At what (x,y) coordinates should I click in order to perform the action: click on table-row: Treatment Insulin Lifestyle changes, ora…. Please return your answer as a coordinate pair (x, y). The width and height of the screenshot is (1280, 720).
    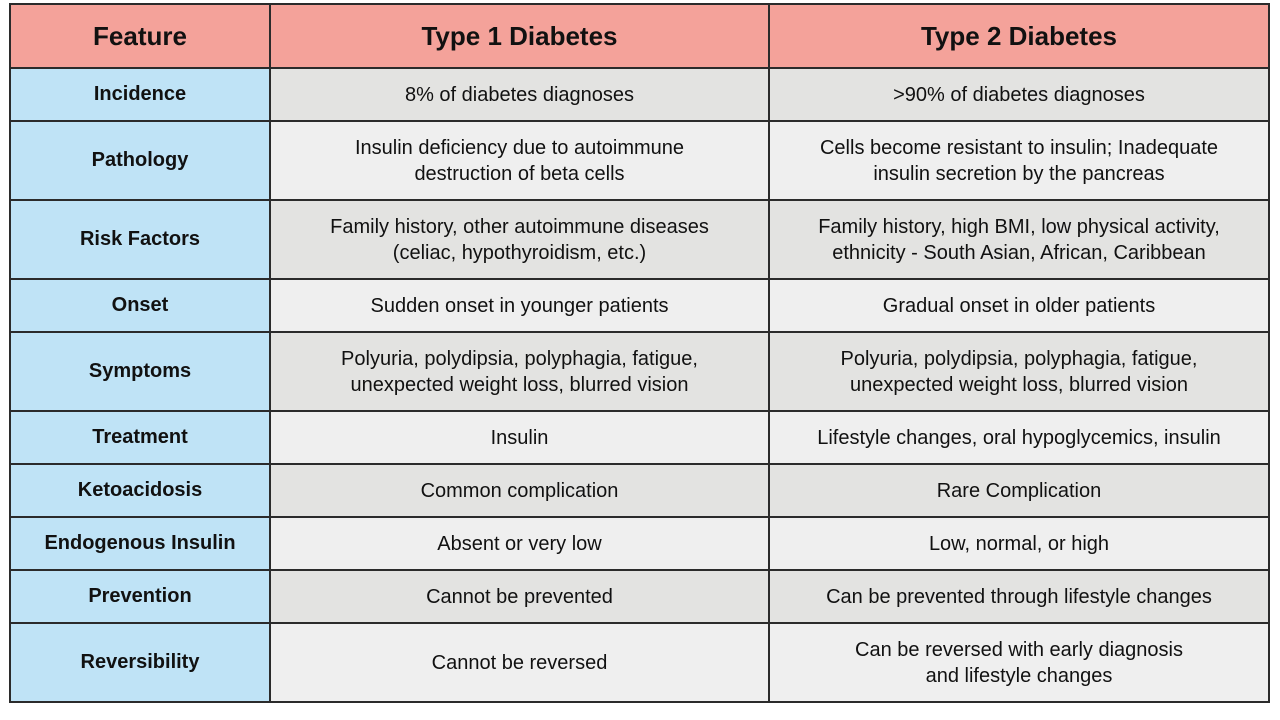
    Looking at the image, I should click on (639, 437).